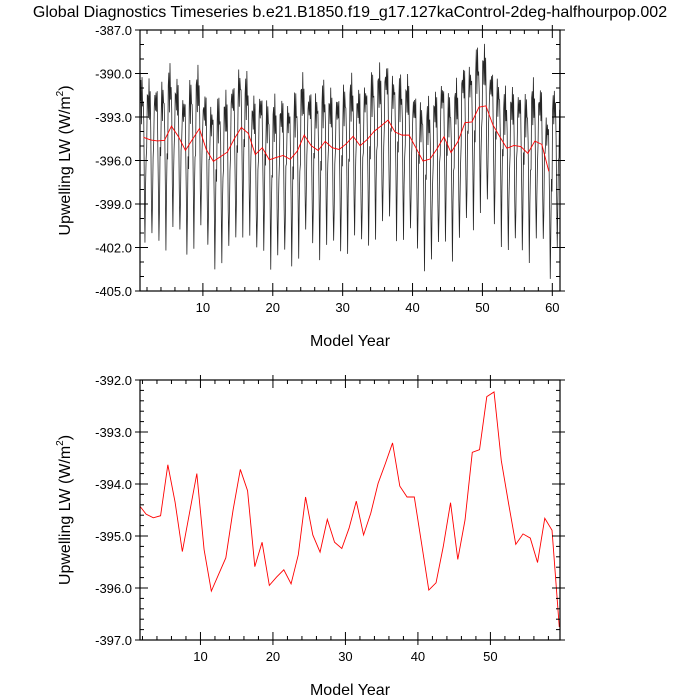 The height and width of the screenshot is (700, 700). What do you see at coordinates (113, 640) in the screenshot?
I see `y-tick-label: -397.0` at bounding box center [113, 640].